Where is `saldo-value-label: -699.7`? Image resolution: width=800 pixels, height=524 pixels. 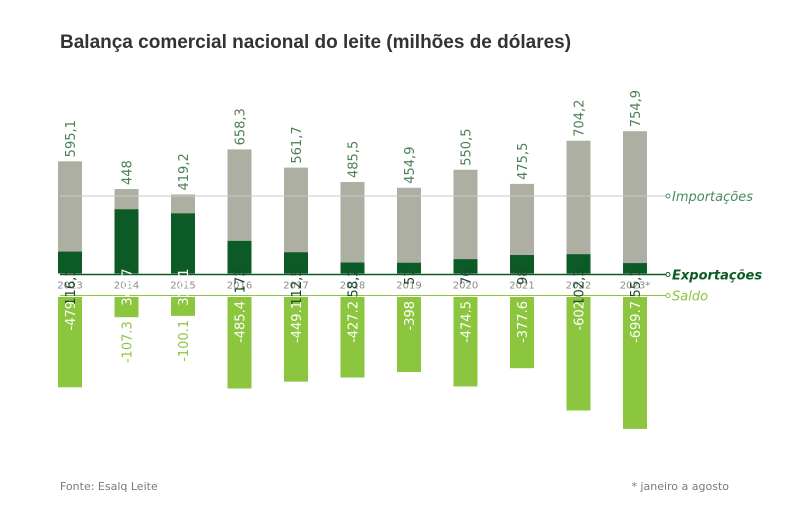
saldo-value-label: -699.7 is located at coordinates (636, 322).